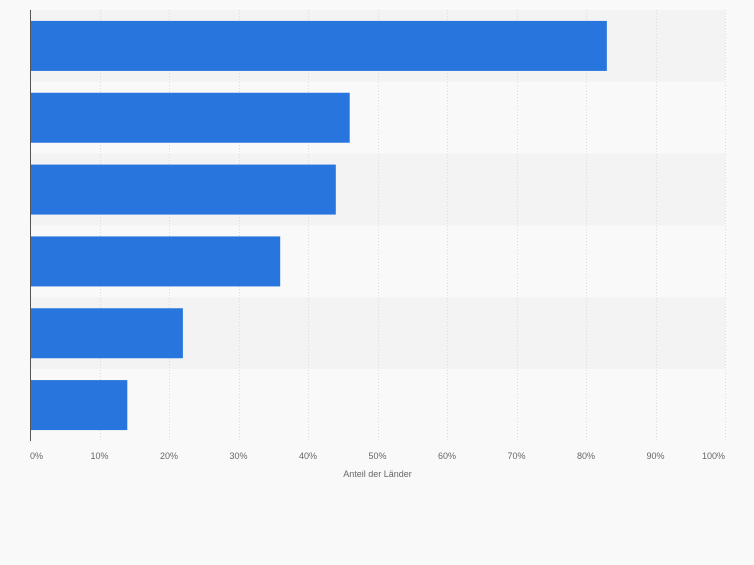 Image resolution: width=754 pixels, height=565 pixels. What do you see at coordinates (238, 456) in the screenshot?
I see `x-tick-label: 30%` at bounding box center [238, 456].